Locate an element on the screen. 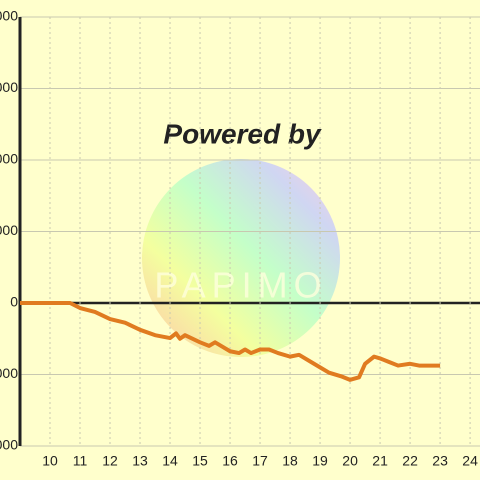  x-tick-label: 20 is located at coordinates (350, 461).